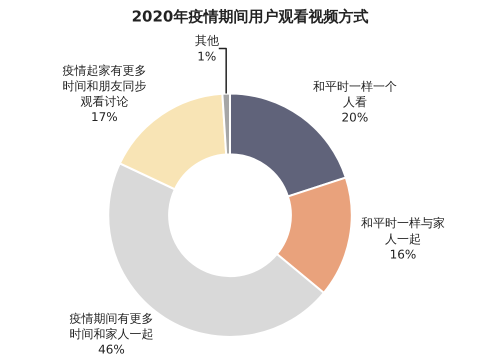  Describe the element at coordinates (354, 94) in the screenshot. I see `slice-label: 和平时一样一个人看` at that location.